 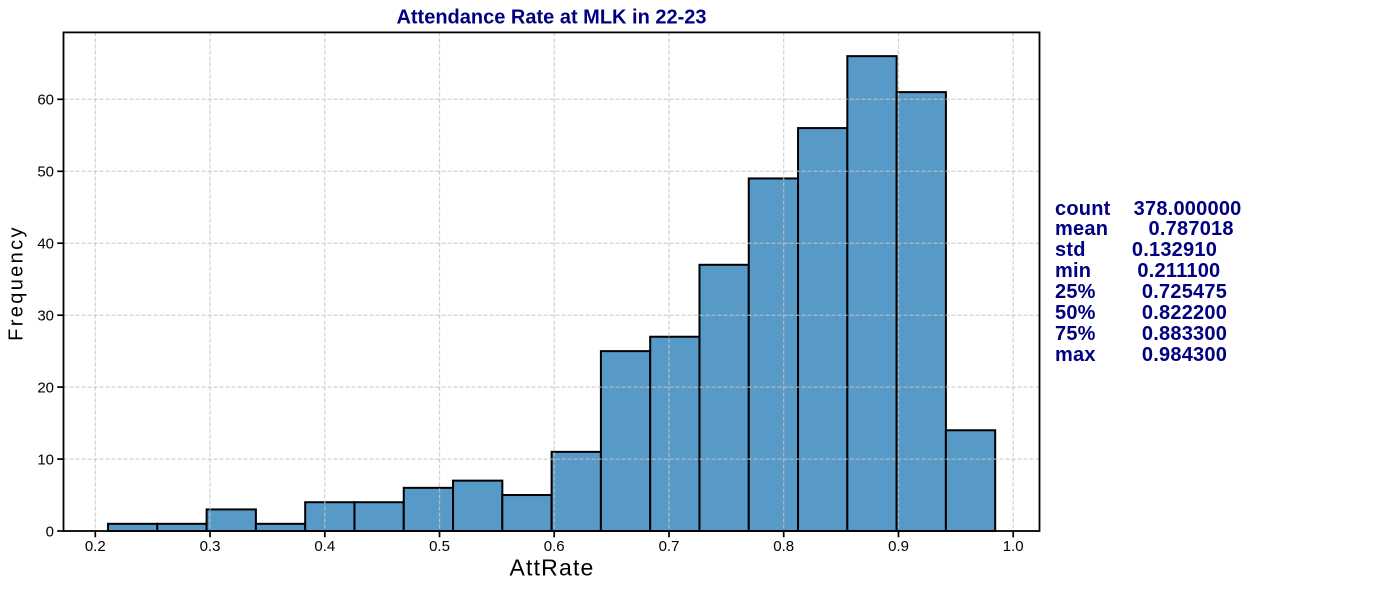 I want to click on svg-text: 0.9, so click(x=898, y=546).